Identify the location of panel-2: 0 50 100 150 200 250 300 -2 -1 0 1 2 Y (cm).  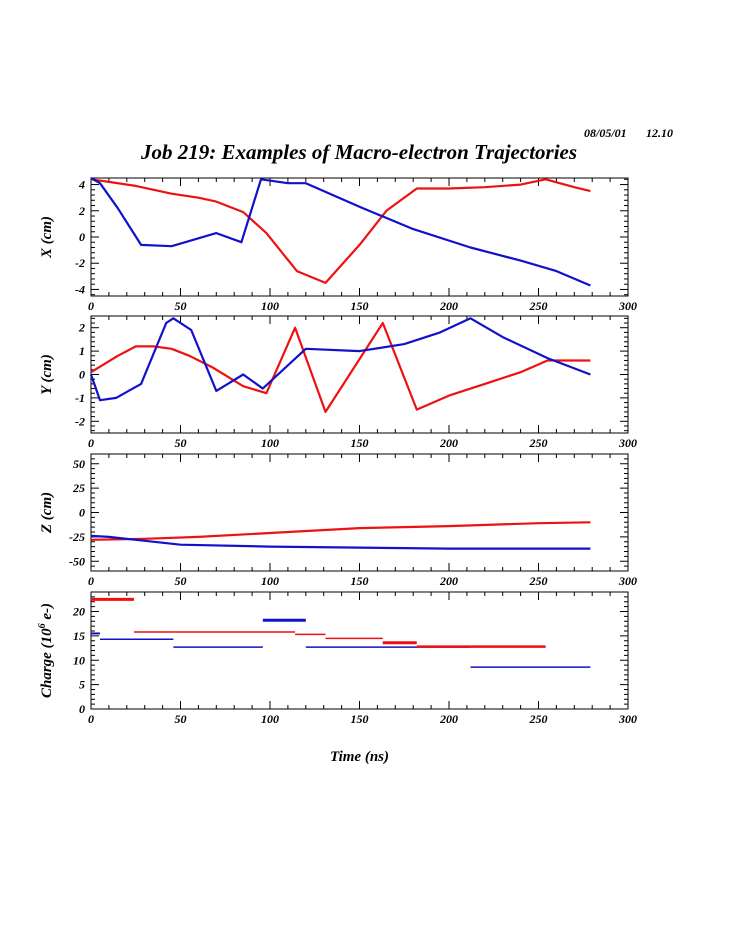
(338, 382).